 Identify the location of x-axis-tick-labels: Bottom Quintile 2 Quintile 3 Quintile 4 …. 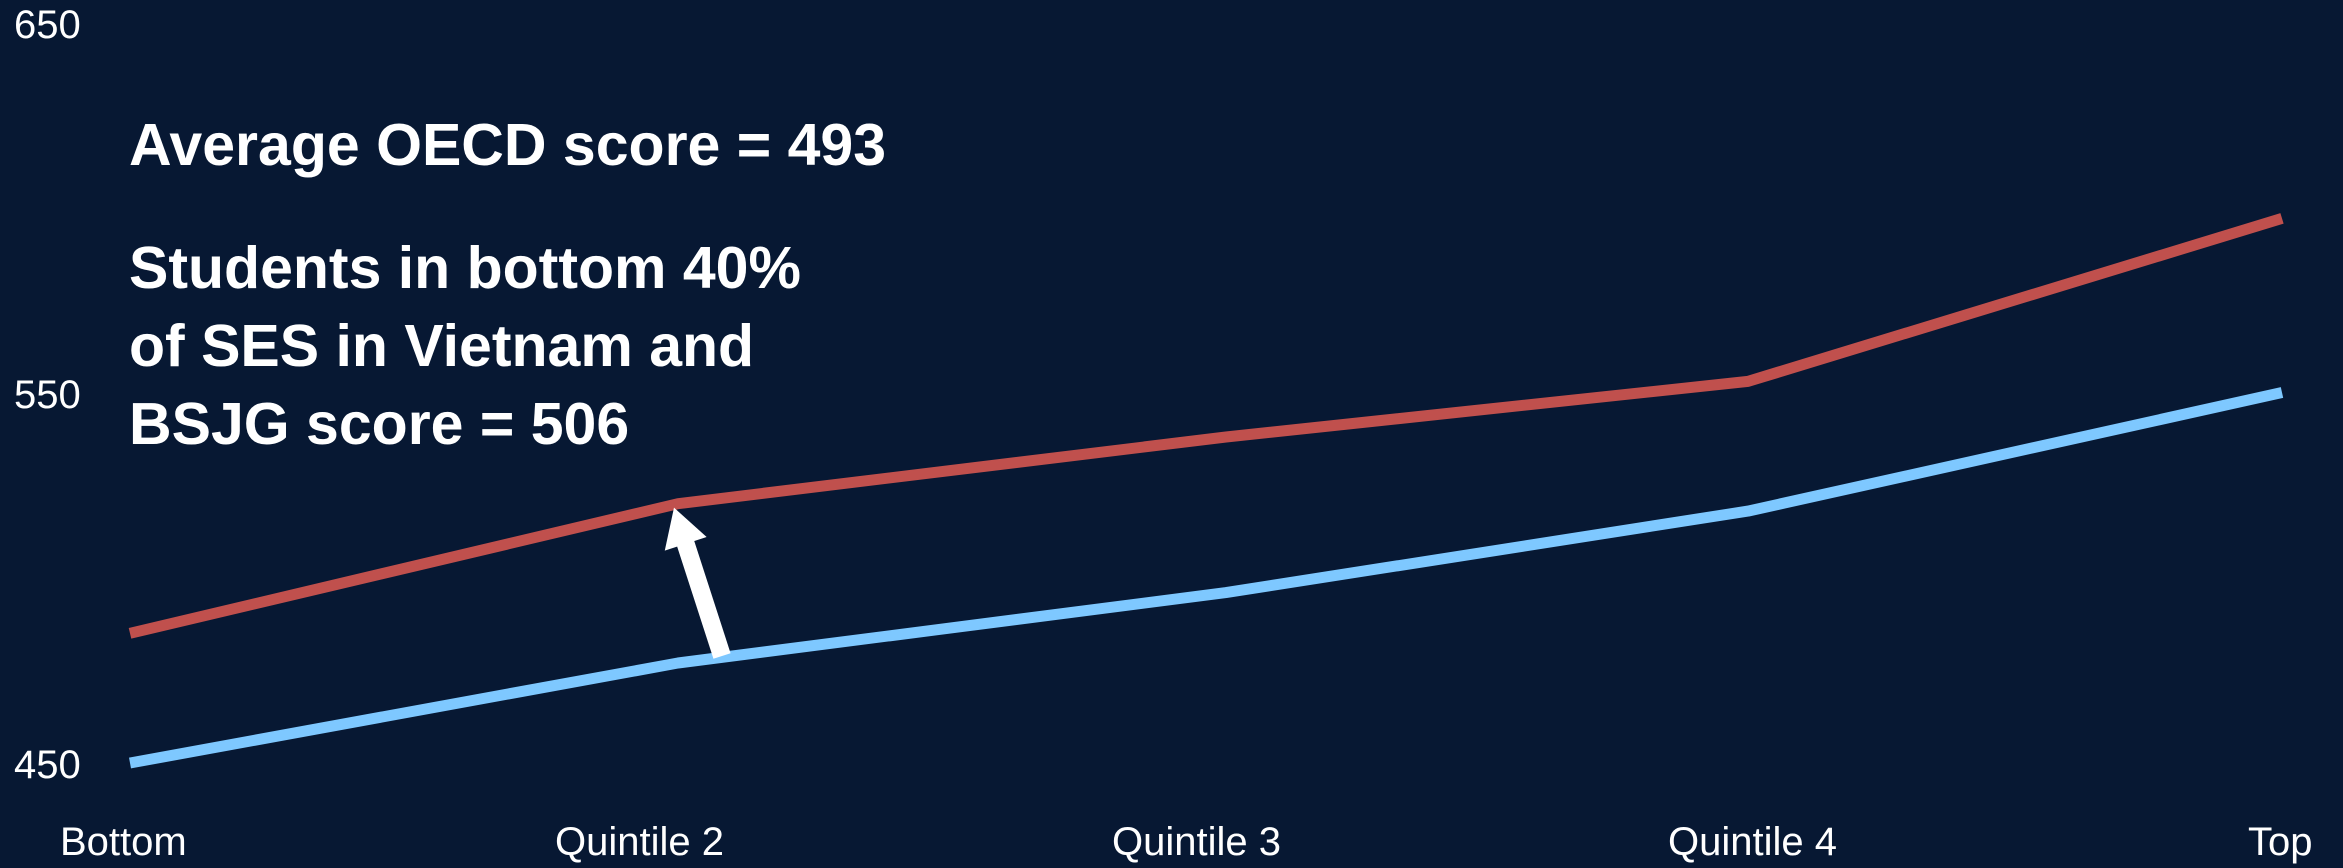
(1186, 842).